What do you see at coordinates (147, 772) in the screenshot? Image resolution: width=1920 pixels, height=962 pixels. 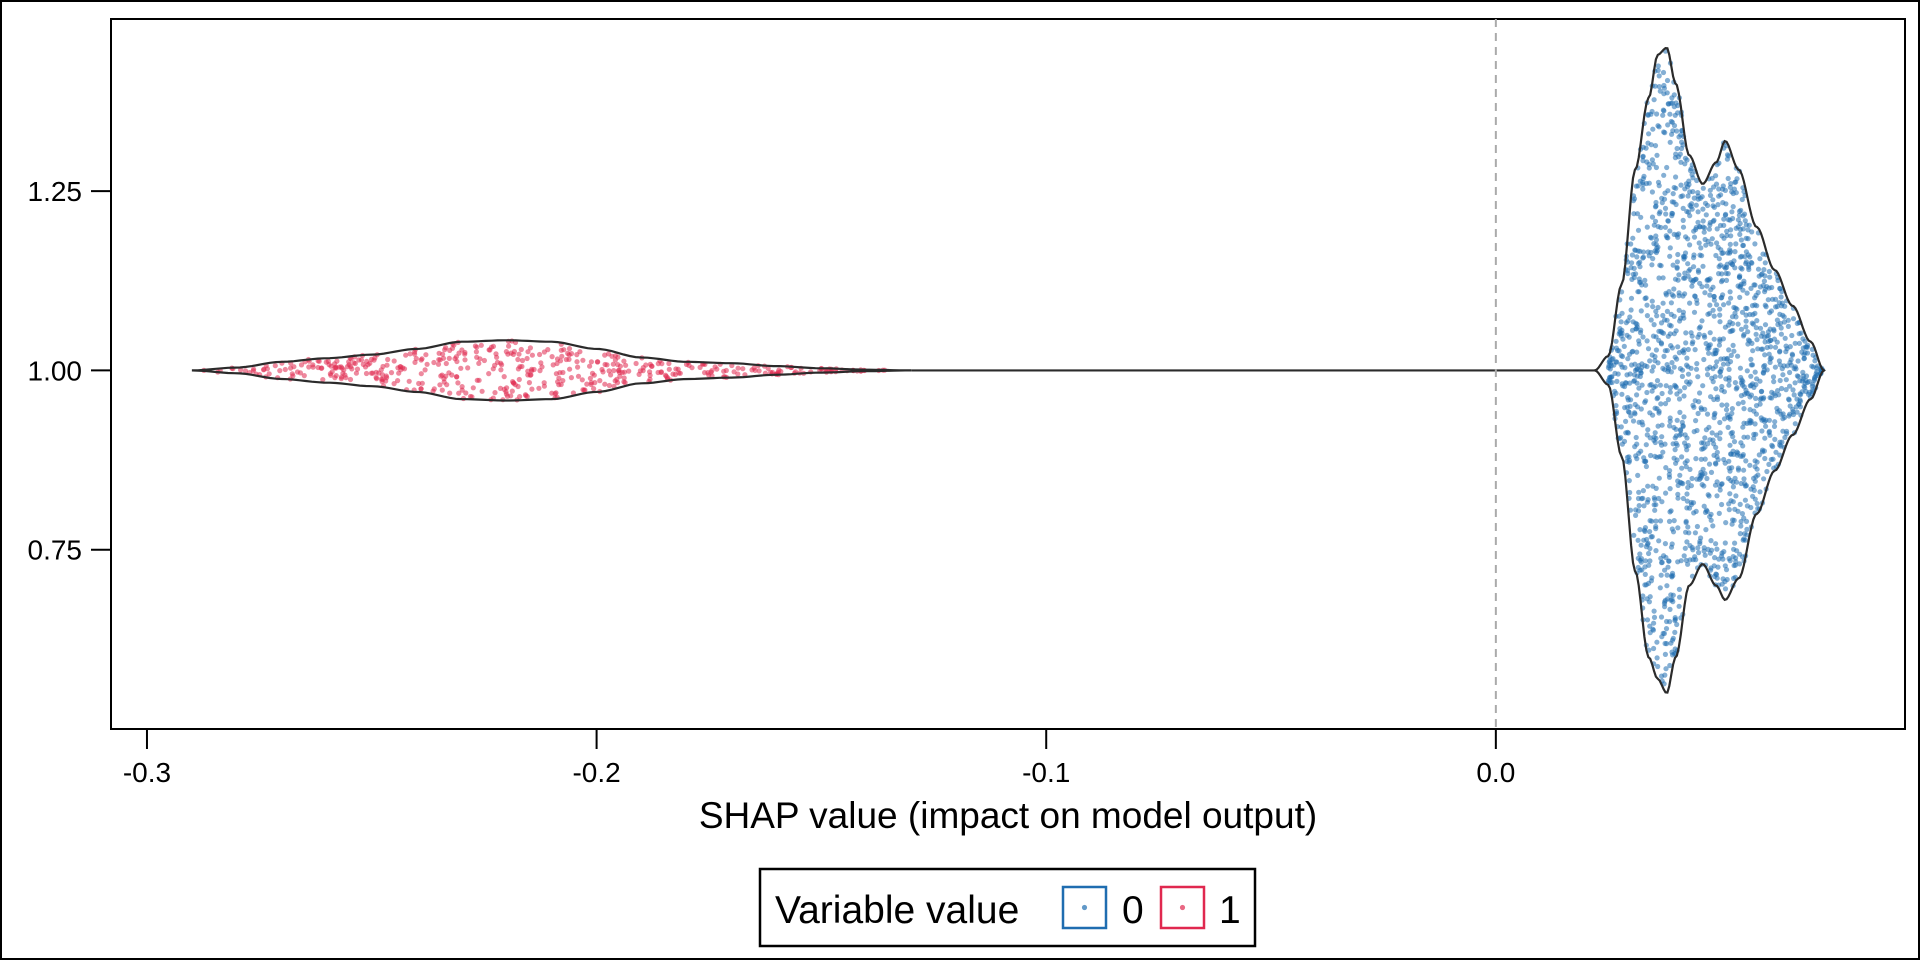 I see `x-tick-label--0.3: -0.3` at bounding box center [147, 772].